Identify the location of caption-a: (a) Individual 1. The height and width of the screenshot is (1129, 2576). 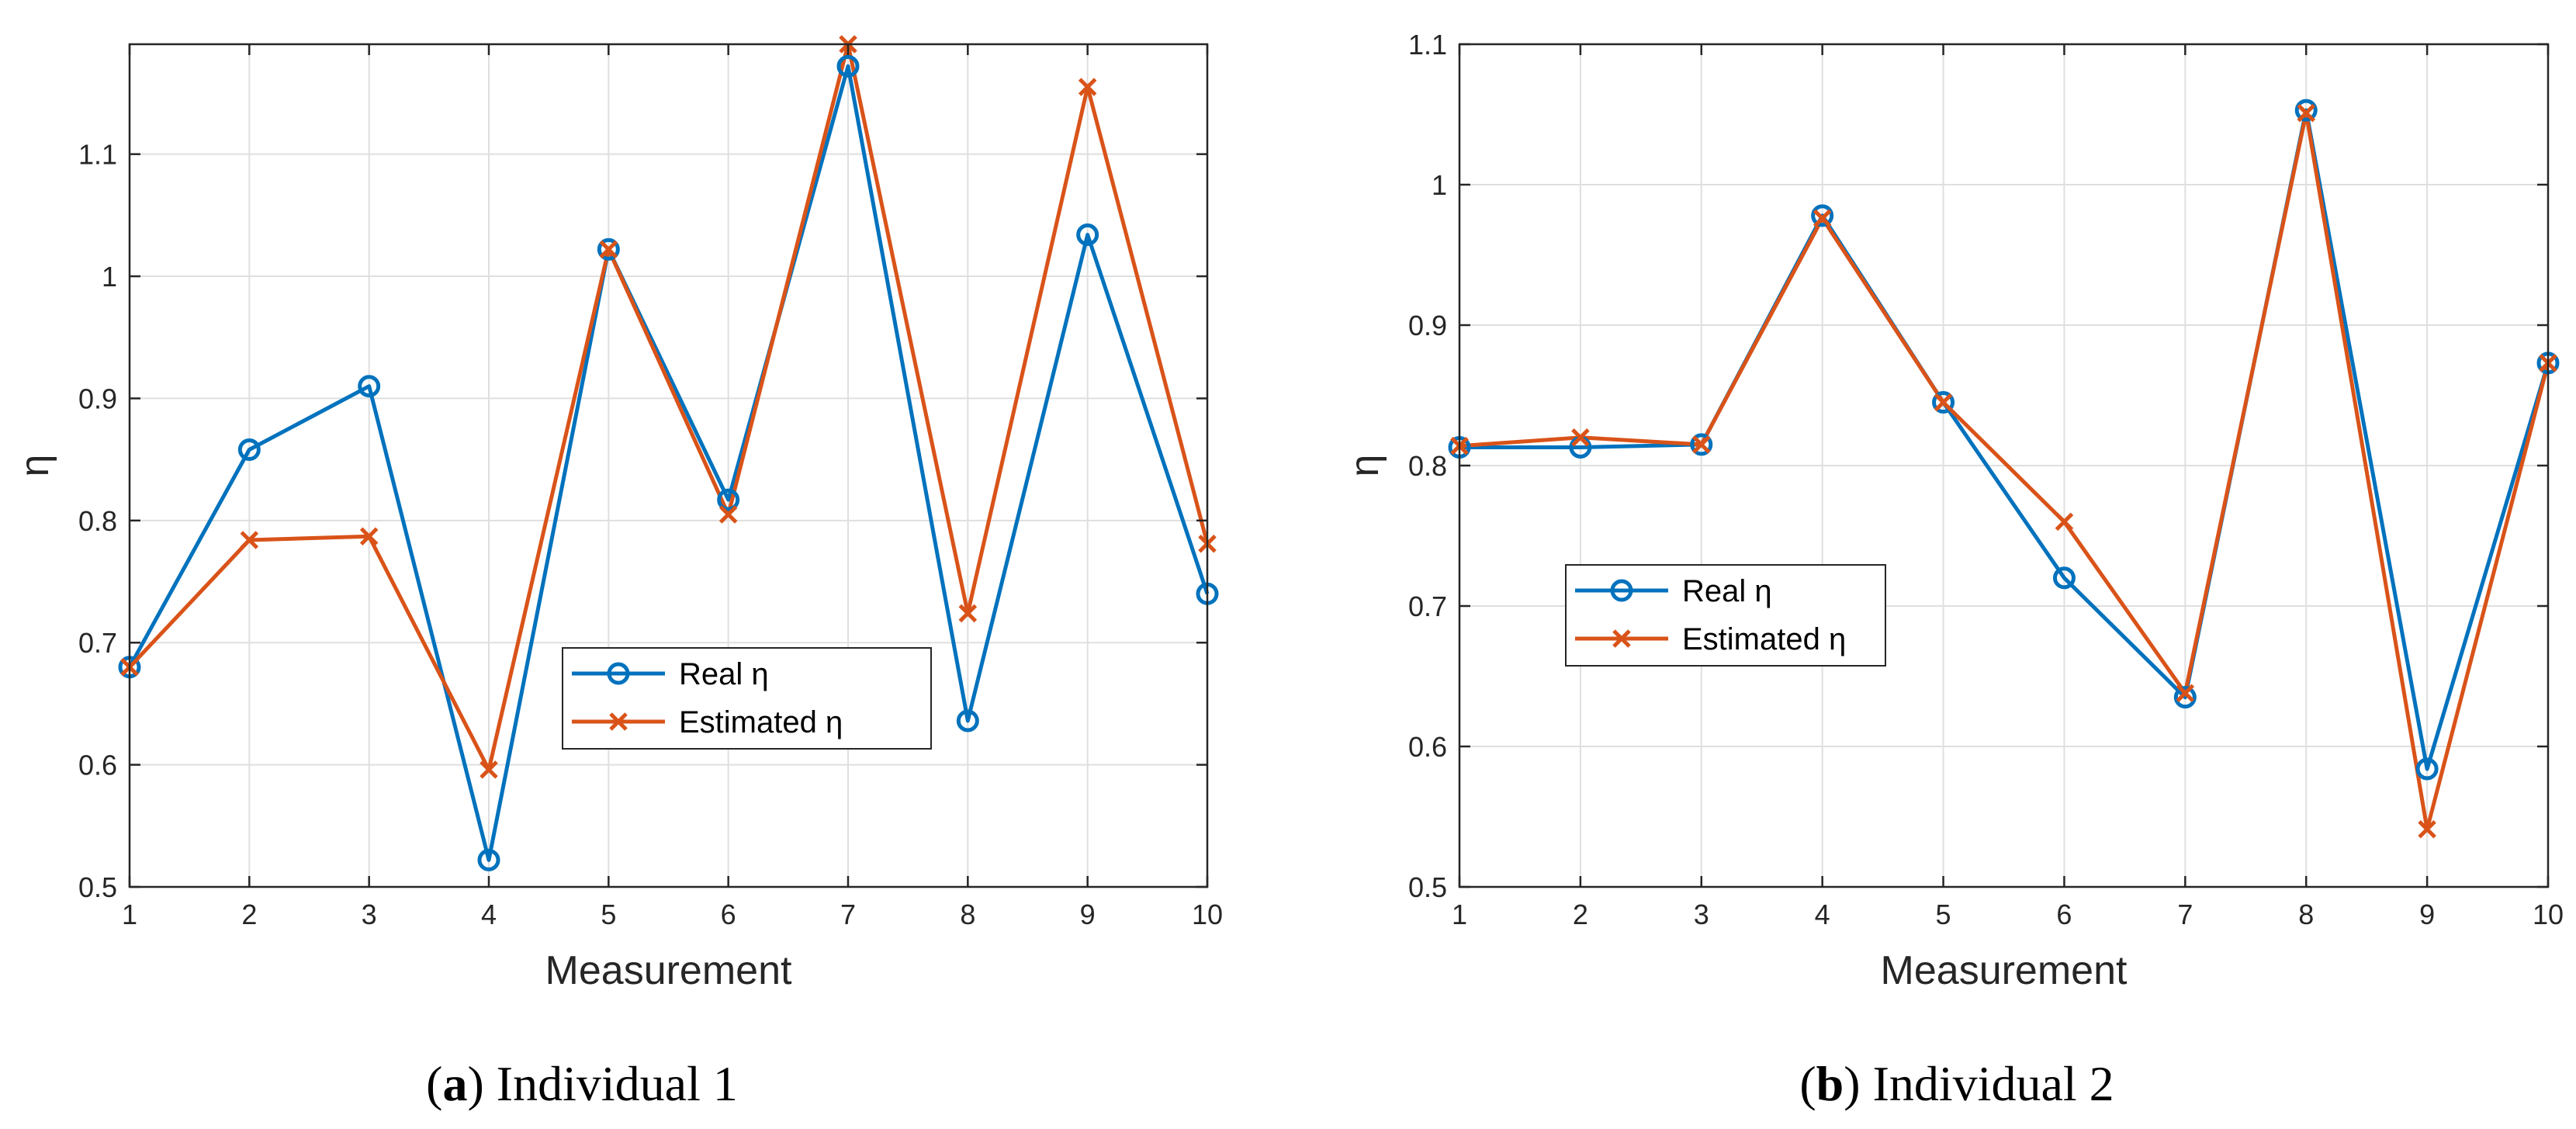
(582, 1083).